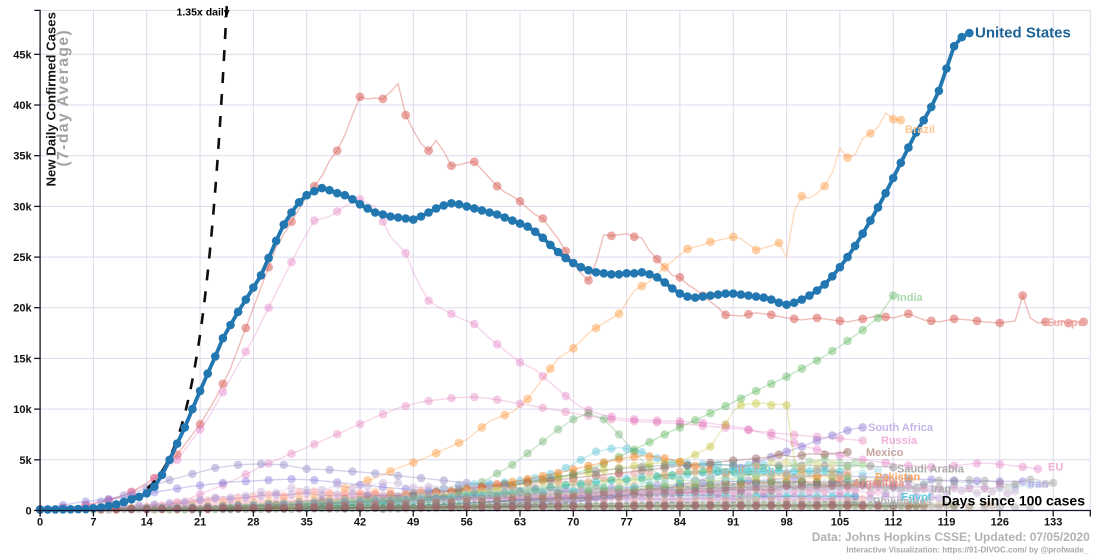  I want to click on svg-text: 56, so click(467, 523).